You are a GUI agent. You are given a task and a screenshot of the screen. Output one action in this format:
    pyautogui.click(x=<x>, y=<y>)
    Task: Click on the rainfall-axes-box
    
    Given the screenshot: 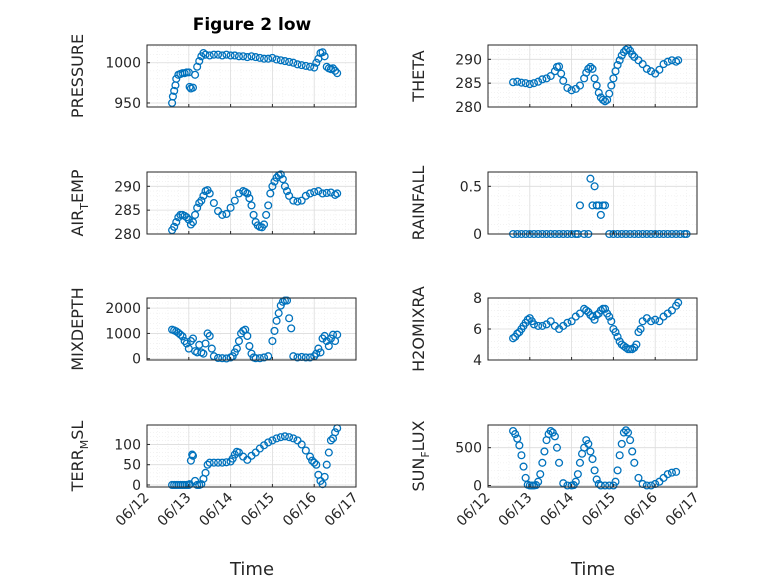 What is the action you would take?
    pyautogui.click(x=592, y=203)
    